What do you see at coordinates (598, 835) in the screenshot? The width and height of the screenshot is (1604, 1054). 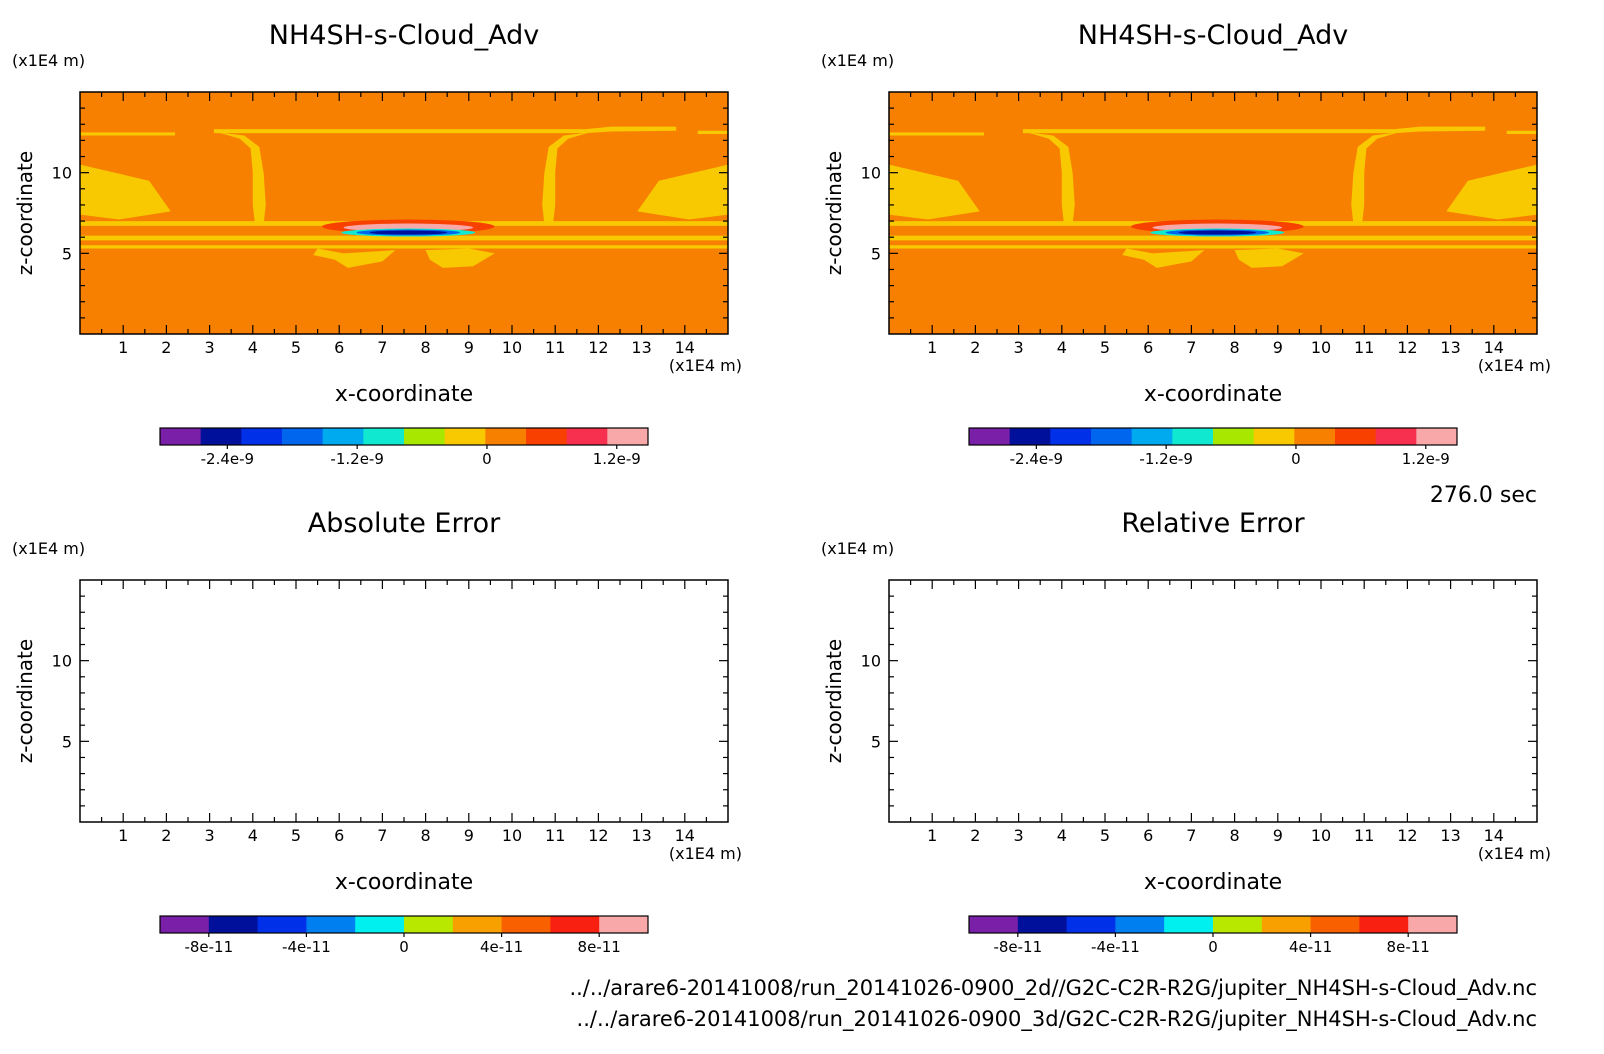 I see `x-tick-label: 12` at bounding box center [598, 835].